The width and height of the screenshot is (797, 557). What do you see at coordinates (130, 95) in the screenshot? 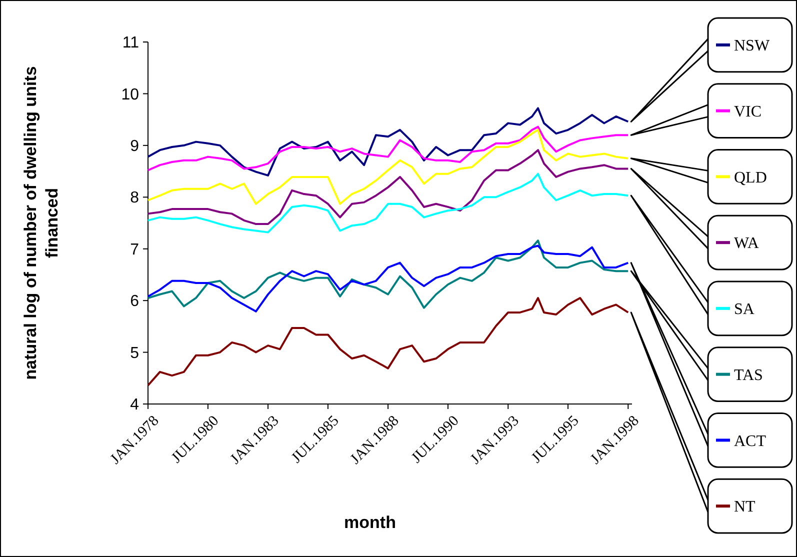
I see `y-tick-label: 10` at bounding box center [130, 95].